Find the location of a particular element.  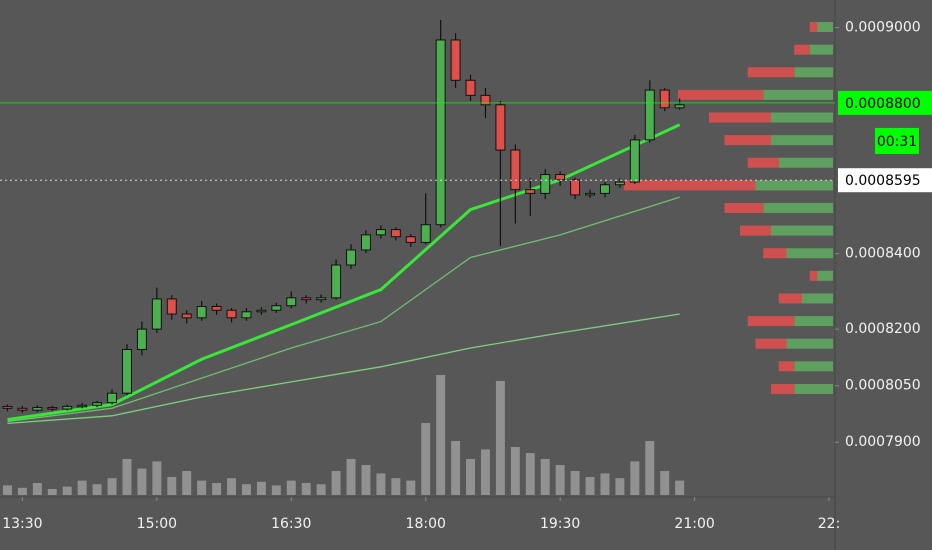

y-tick-label: 0.0008400 is located at coordinates (883, 254).